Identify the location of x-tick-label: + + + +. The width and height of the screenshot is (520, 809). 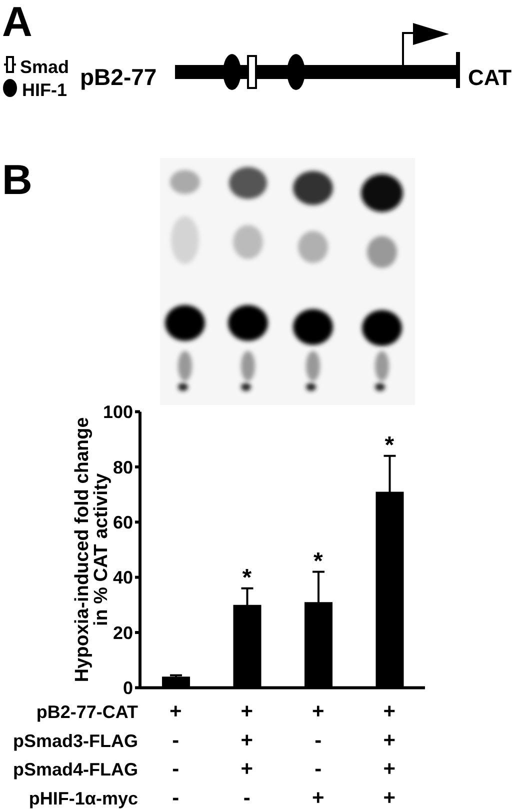
(389, 754).